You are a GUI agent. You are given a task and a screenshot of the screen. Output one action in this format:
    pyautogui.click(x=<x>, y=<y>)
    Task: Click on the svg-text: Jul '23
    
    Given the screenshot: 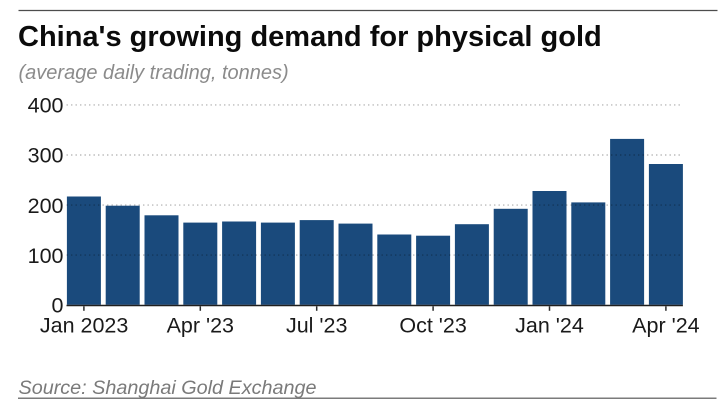 What is the action you would take?
    pyautogui.click(x=317, y=325)
    